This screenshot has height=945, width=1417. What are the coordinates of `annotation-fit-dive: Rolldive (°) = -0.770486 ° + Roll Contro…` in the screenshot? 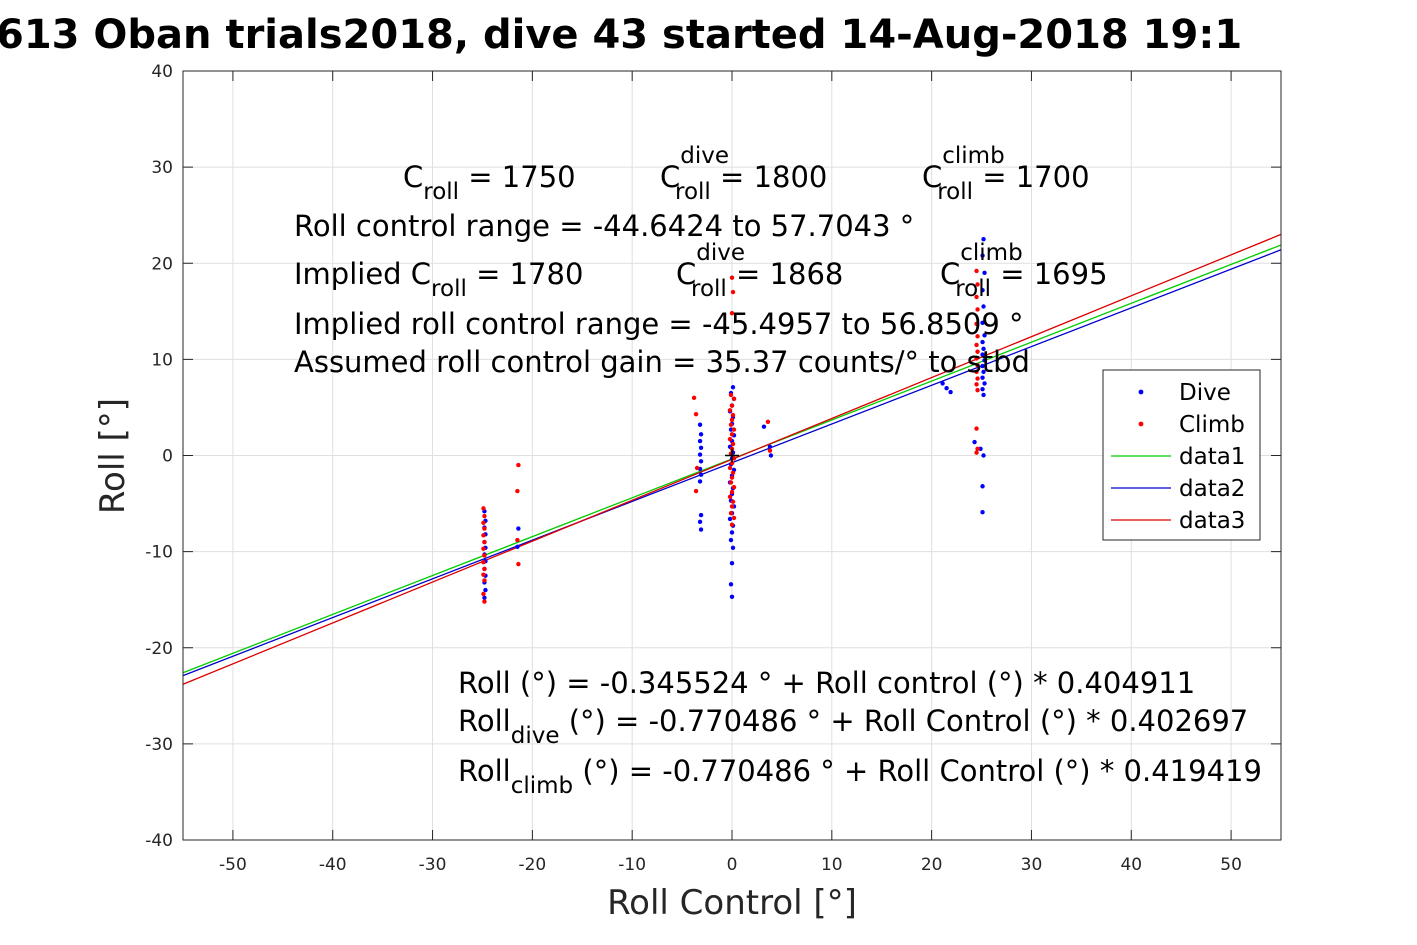 It's located at (853, 726).